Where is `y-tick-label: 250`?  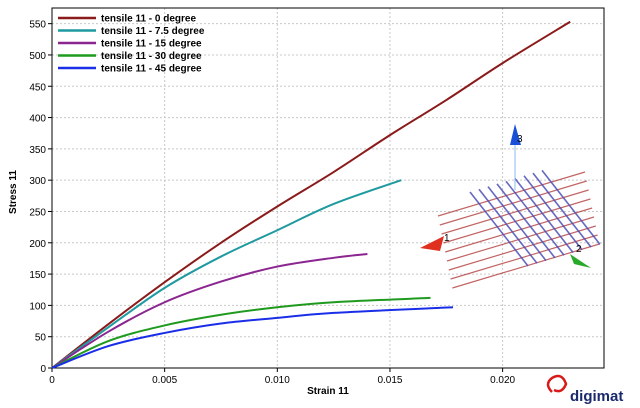 y-tick-label: 250 is located at coordinates (37, 212).